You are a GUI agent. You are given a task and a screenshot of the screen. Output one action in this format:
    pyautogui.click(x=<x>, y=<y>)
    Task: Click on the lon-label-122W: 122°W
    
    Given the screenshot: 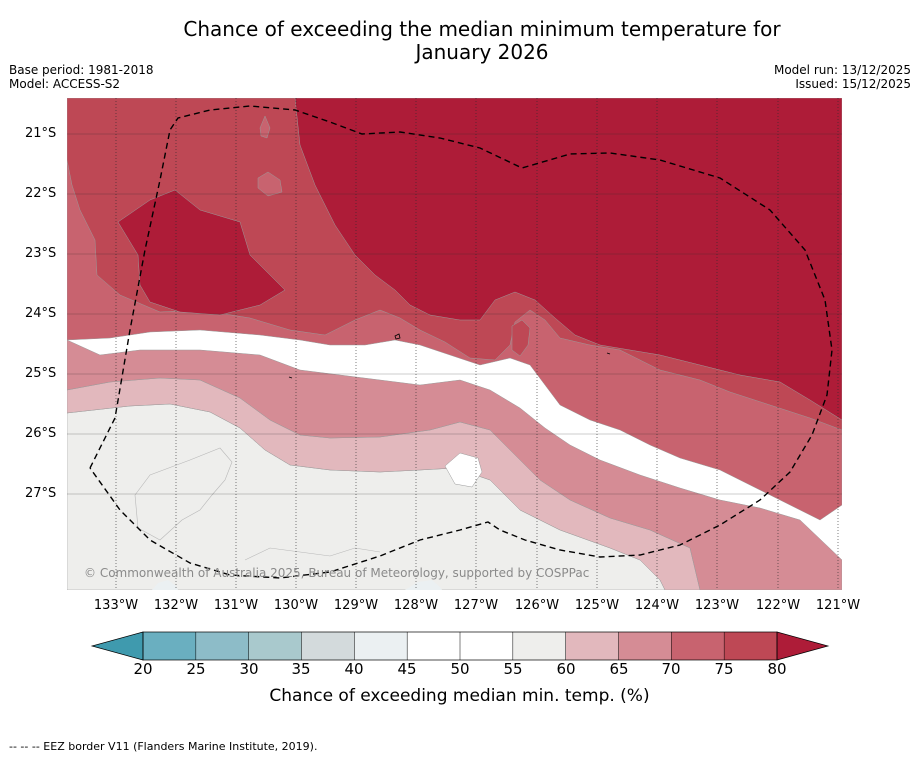 What is the action you would take?
    pyautogui.click(x=778, y=605)
    